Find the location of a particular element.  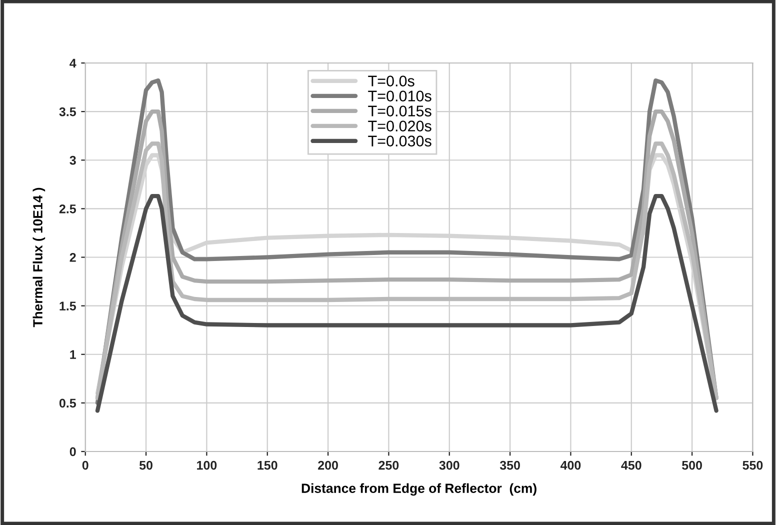

x-axis-title: Distance from Edge of Reflector (cm) is located at coordinates (419, 489).